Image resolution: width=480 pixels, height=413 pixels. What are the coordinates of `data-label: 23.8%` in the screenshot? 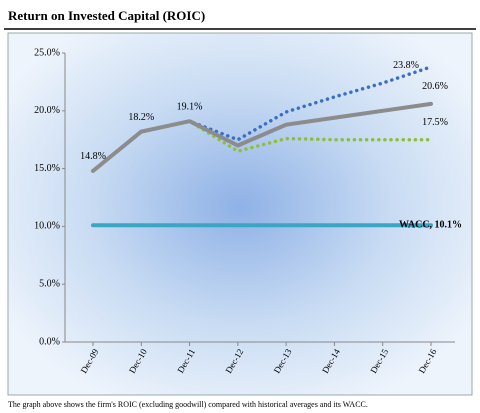 It's located at (406, 65).